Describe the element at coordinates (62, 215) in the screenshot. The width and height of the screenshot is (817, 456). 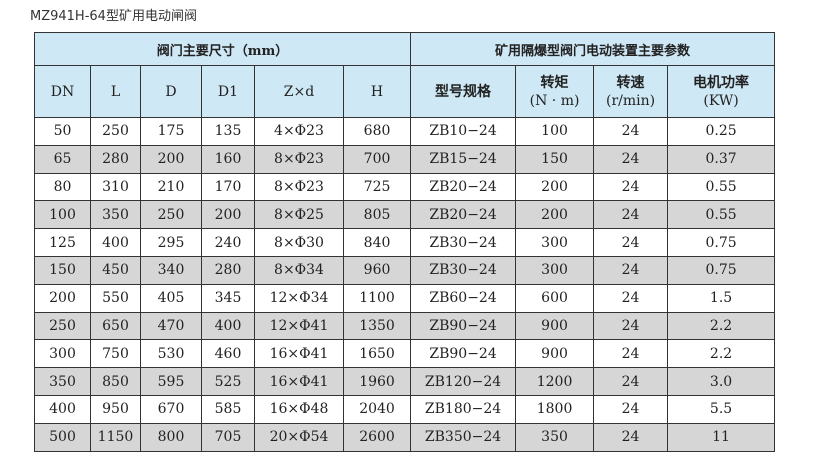
I see `table-cell: 100` at that location.